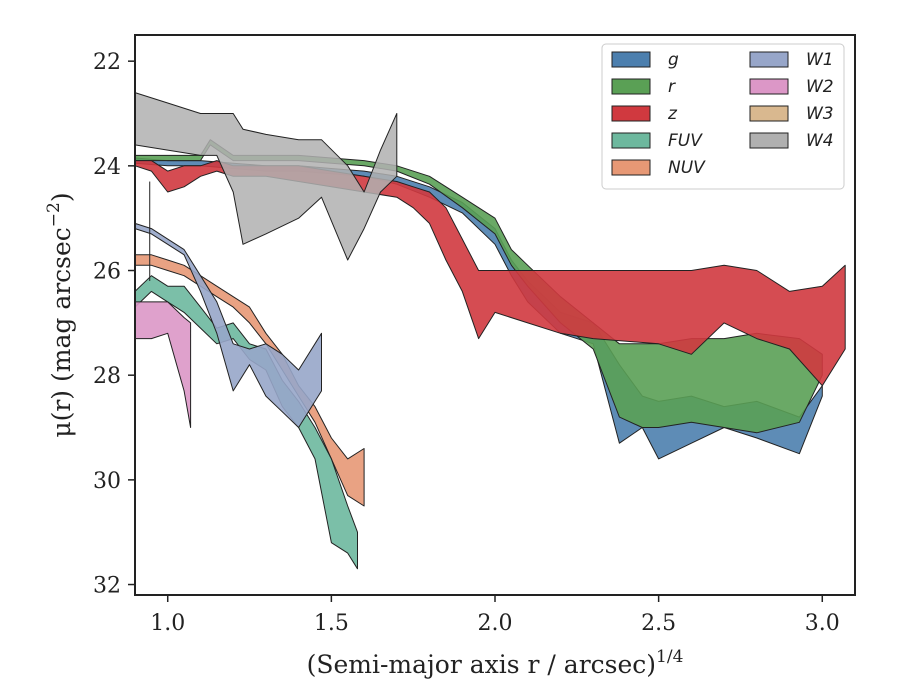 The image size is (900, 700). I want to click on legend-swatch-NUV, so click(631, 167).